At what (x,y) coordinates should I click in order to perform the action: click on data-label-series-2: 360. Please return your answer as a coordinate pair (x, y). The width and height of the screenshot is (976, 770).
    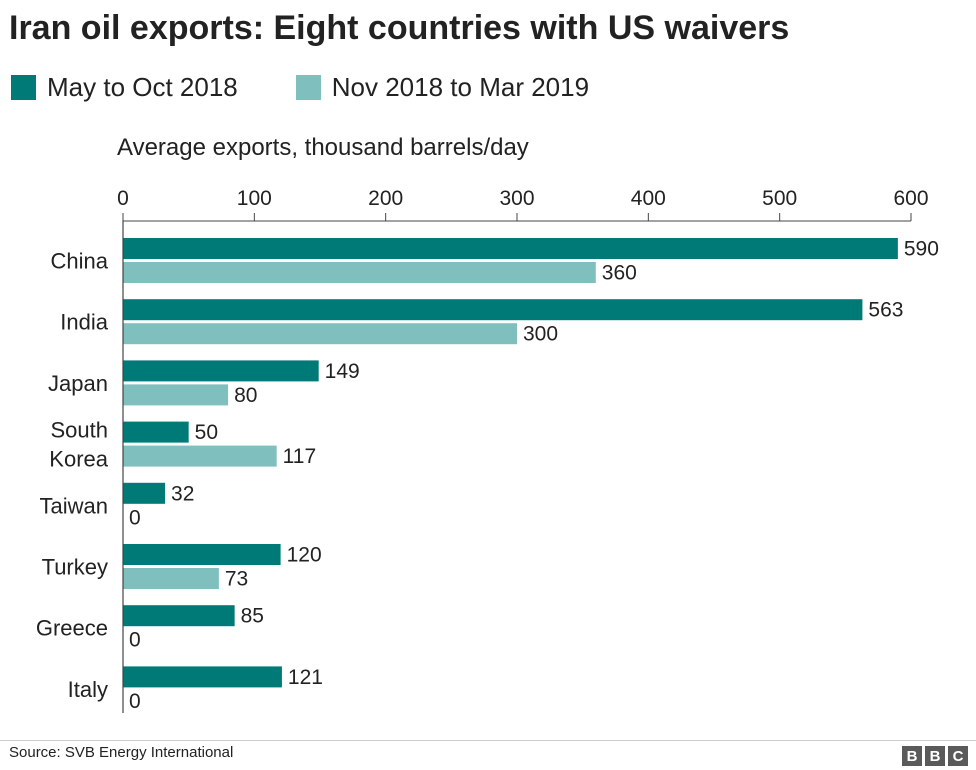
    Looking at the image, I should click on (619, 273).